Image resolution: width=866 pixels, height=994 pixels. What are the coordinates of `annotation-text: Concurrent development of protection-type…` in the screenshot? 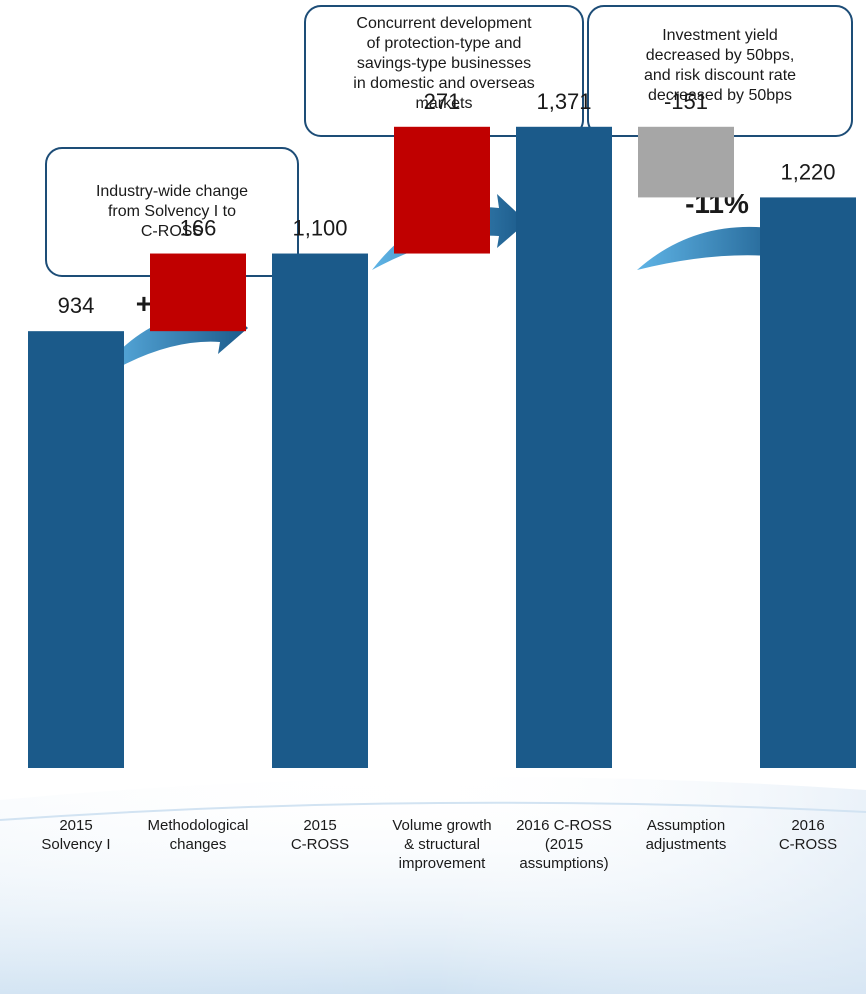 It's located at (443, 63).